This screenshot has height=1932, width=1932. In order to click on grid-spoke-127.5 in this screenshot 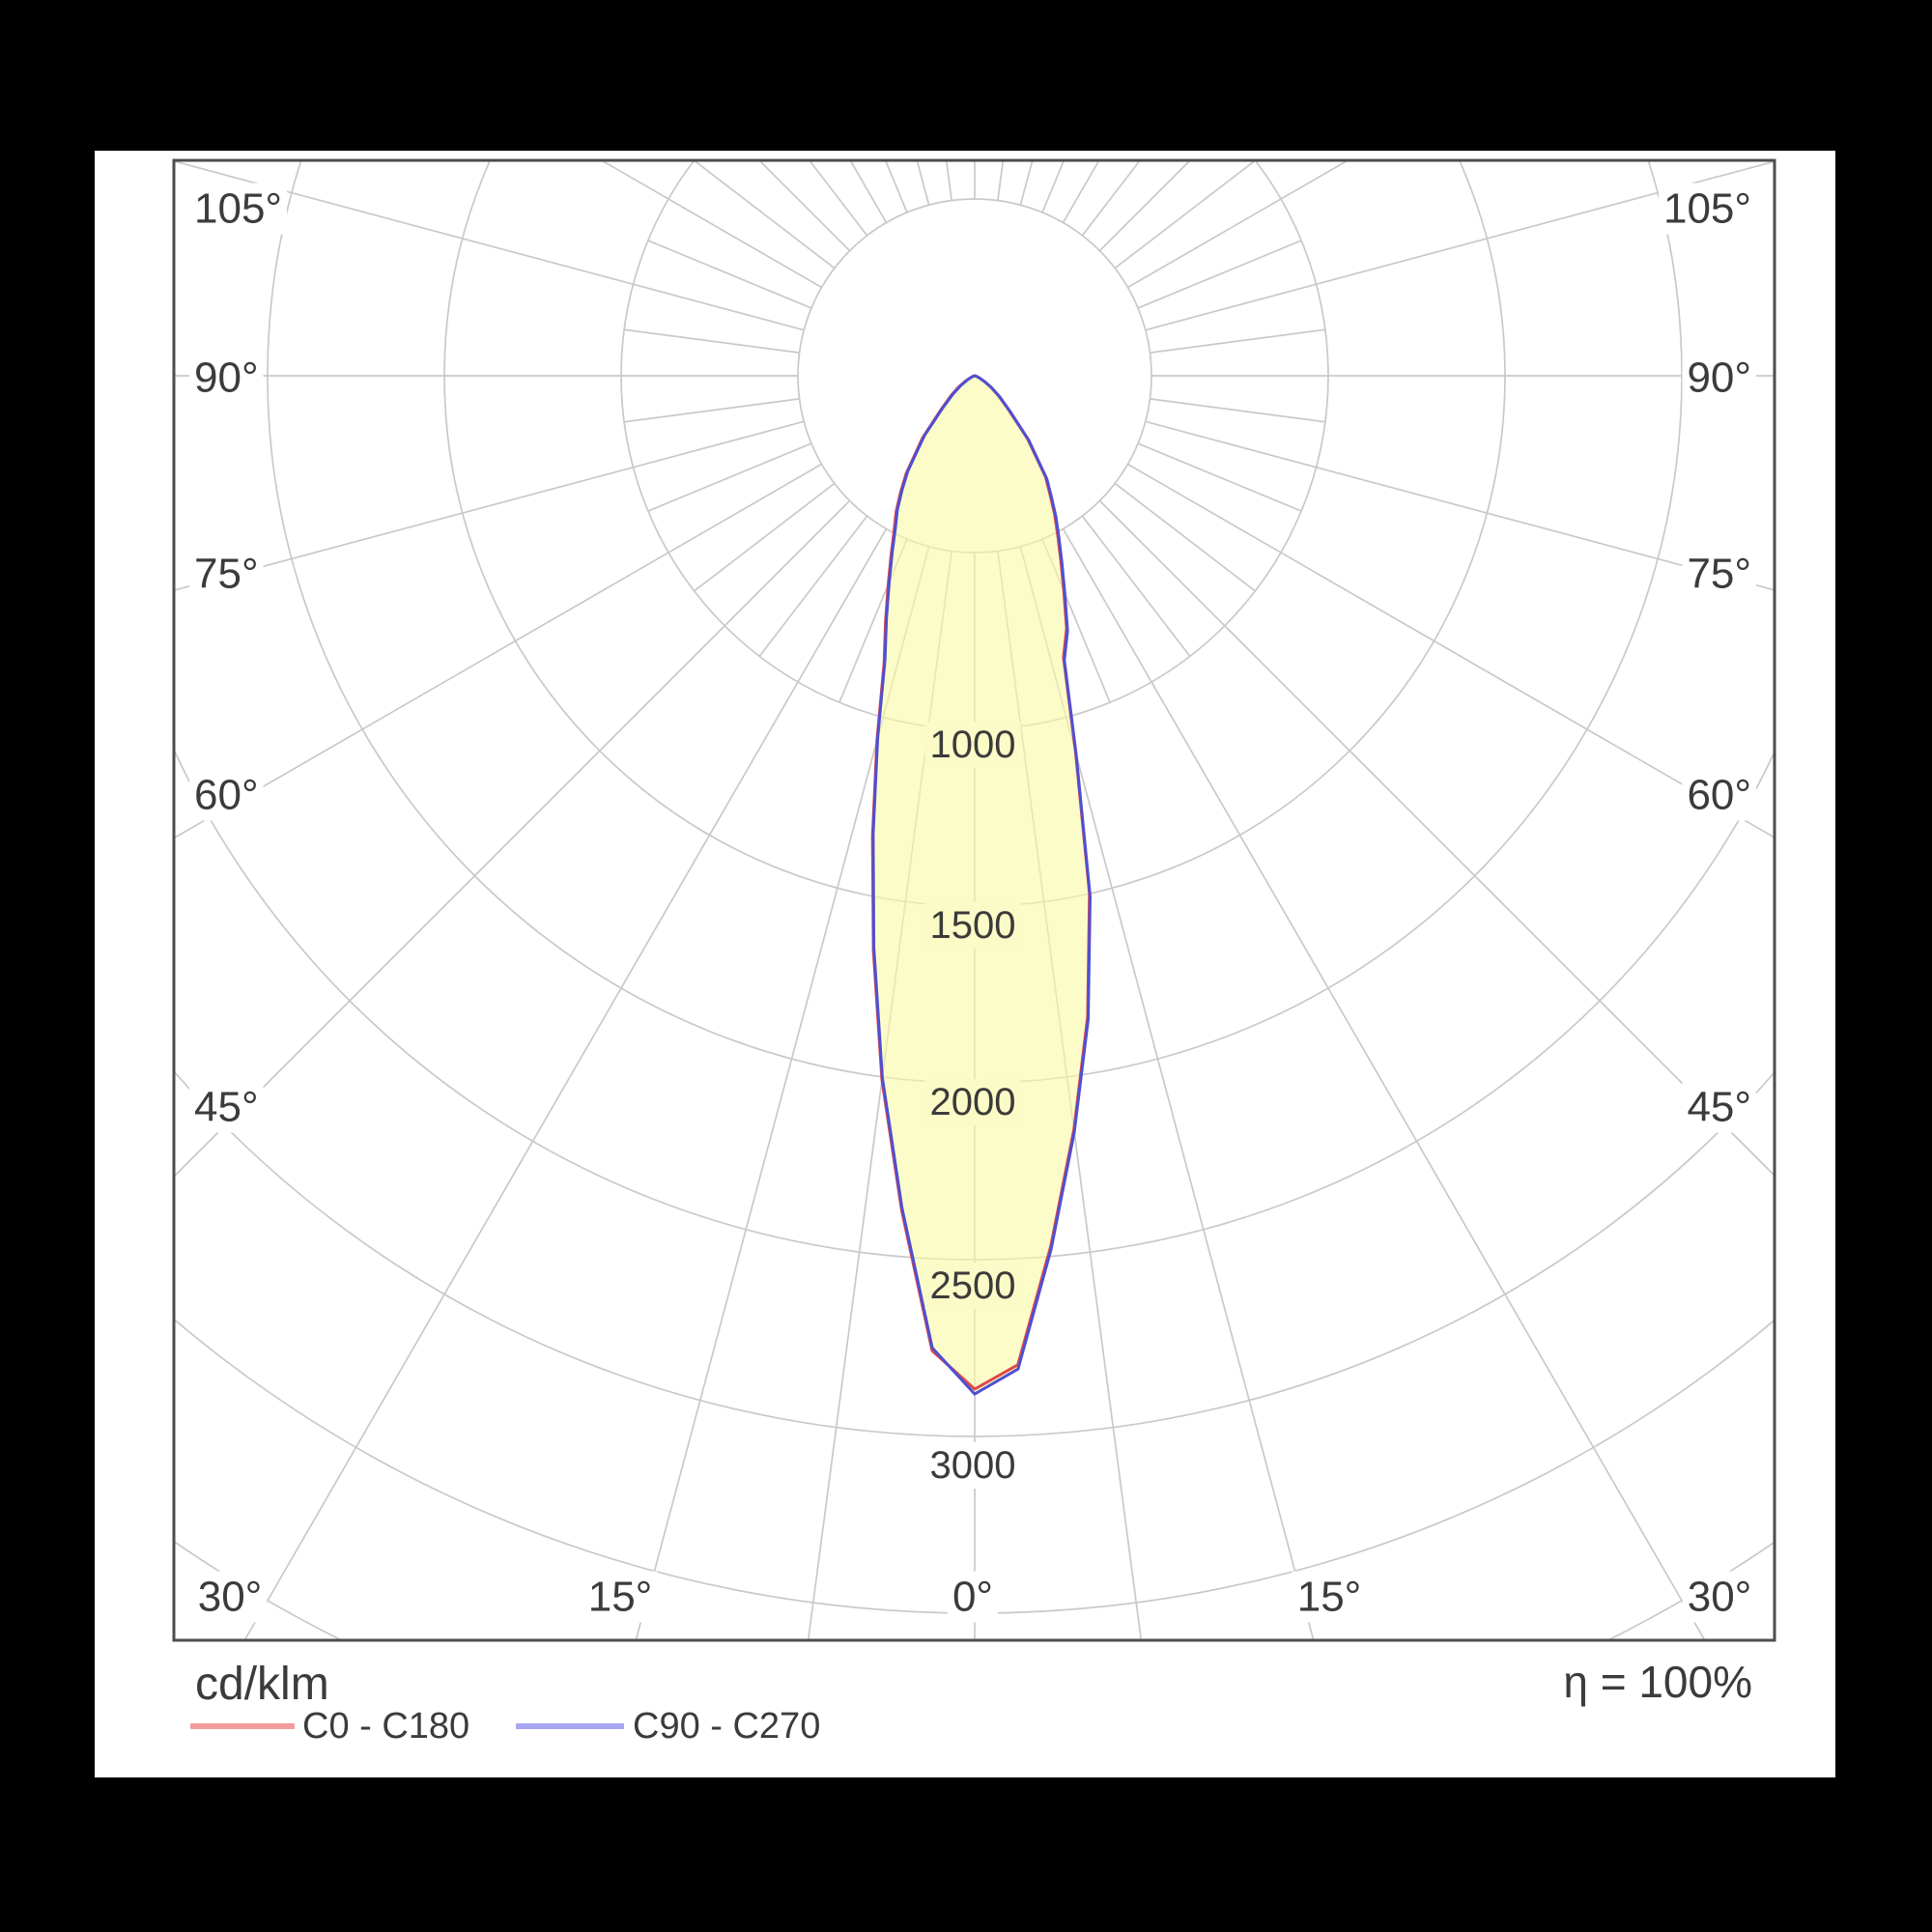, I will do `click(1185, 215)`.